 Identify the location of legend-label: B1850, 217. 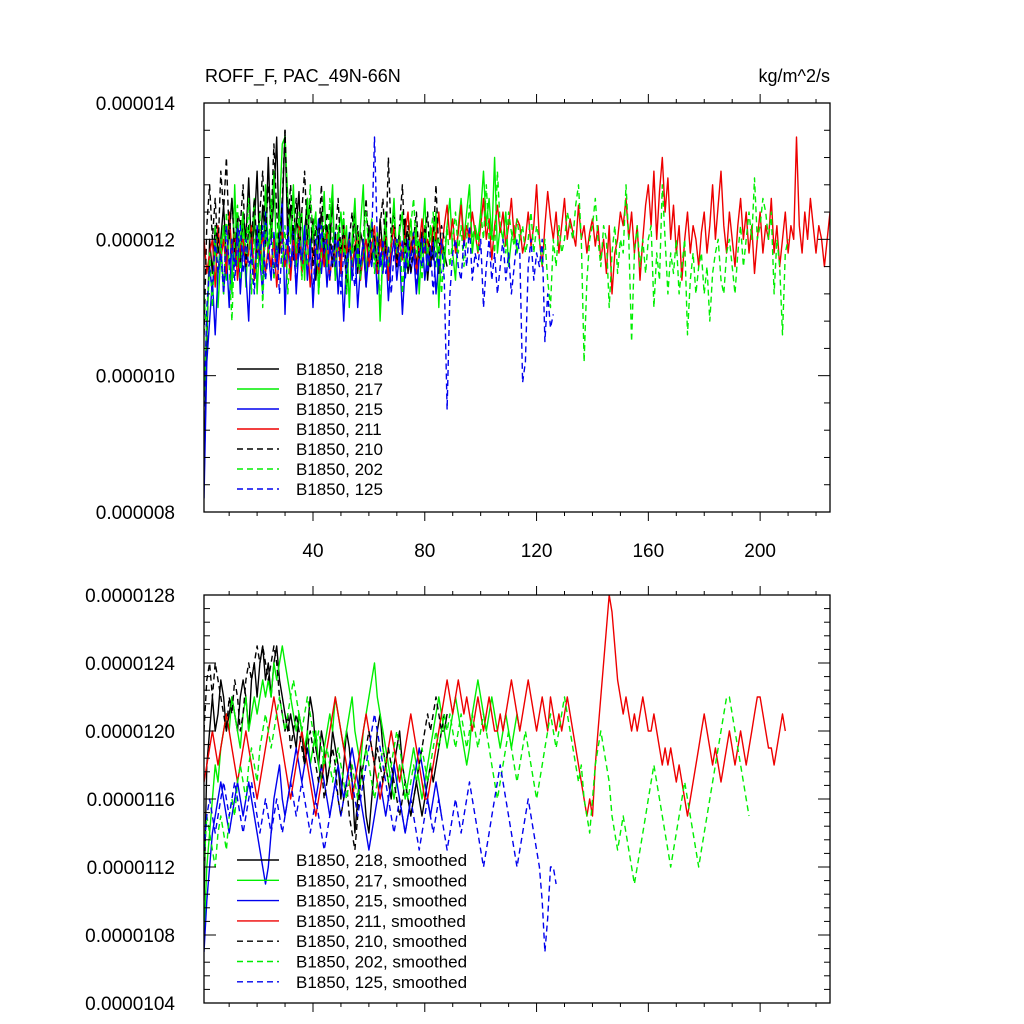
(339, 389).